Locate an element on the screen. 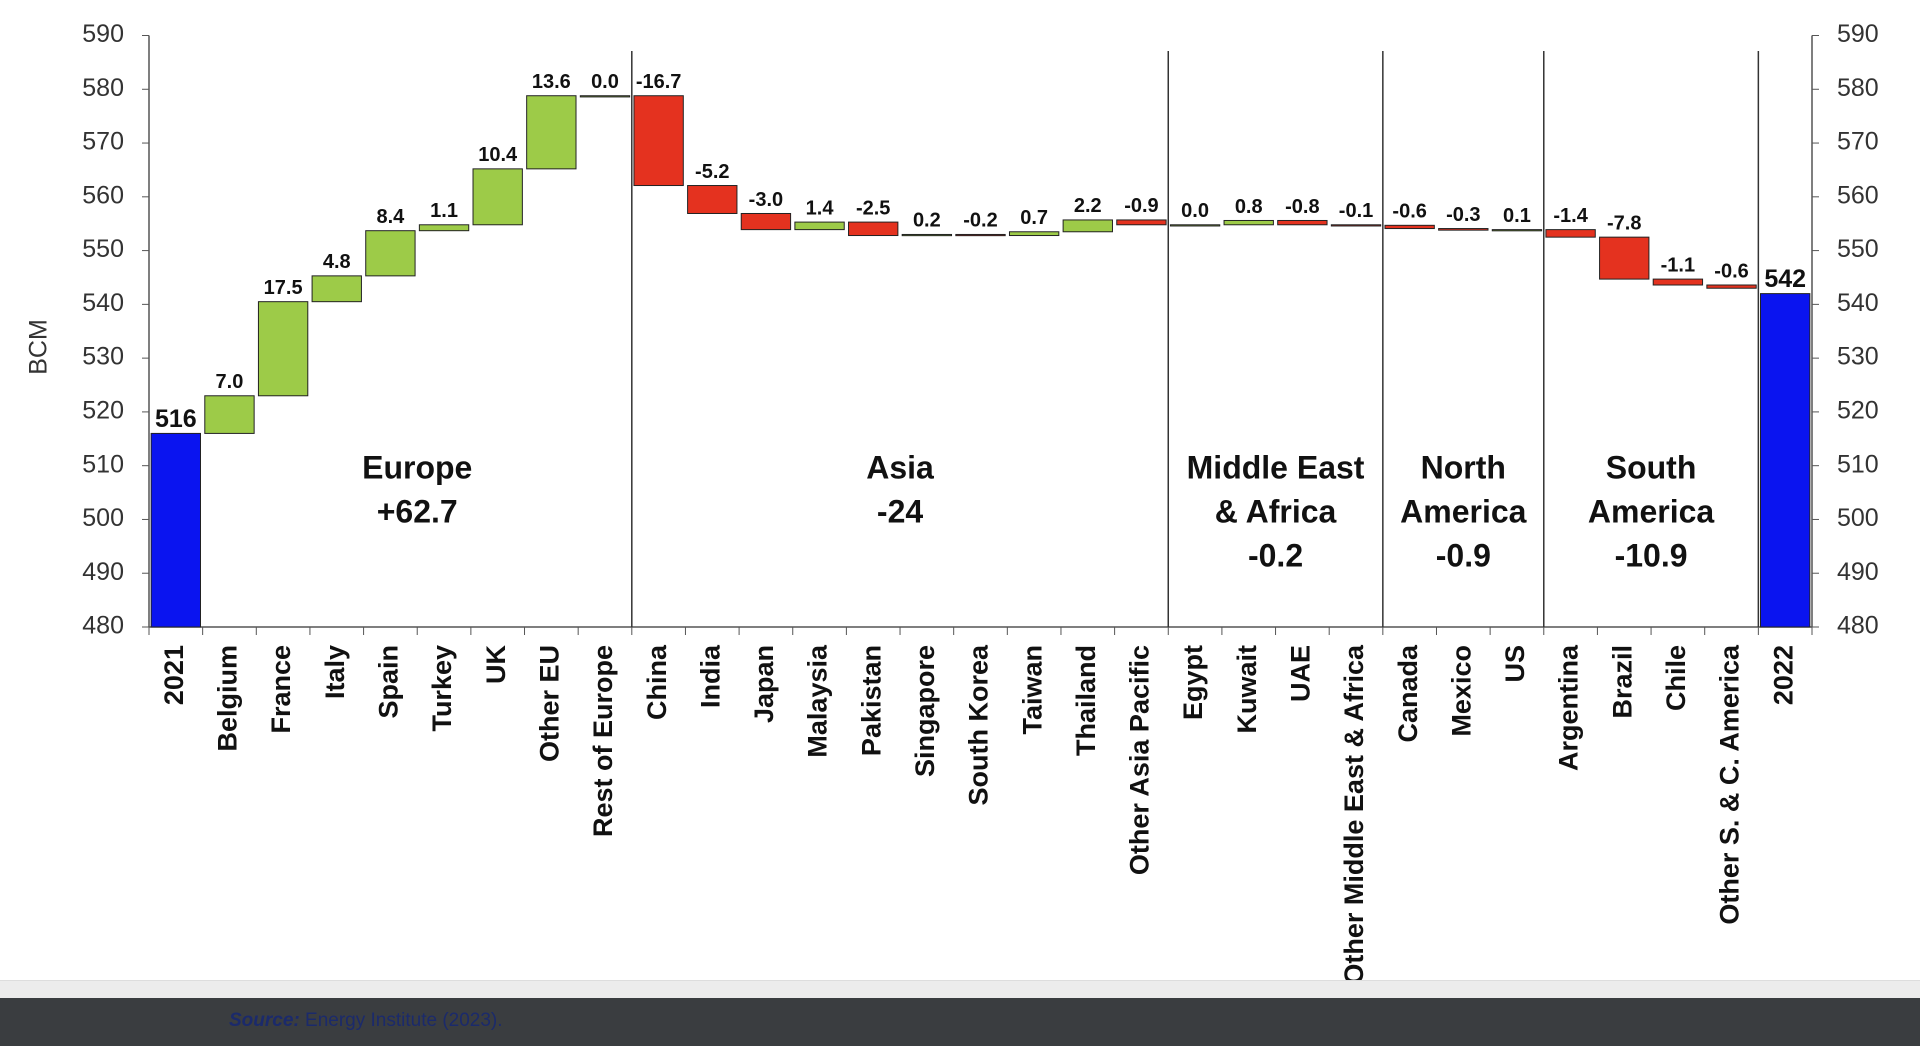 The height and width of the screenshot is (1046, 1920). x-tick-label: Other EU is located at coordinates (549, 703).